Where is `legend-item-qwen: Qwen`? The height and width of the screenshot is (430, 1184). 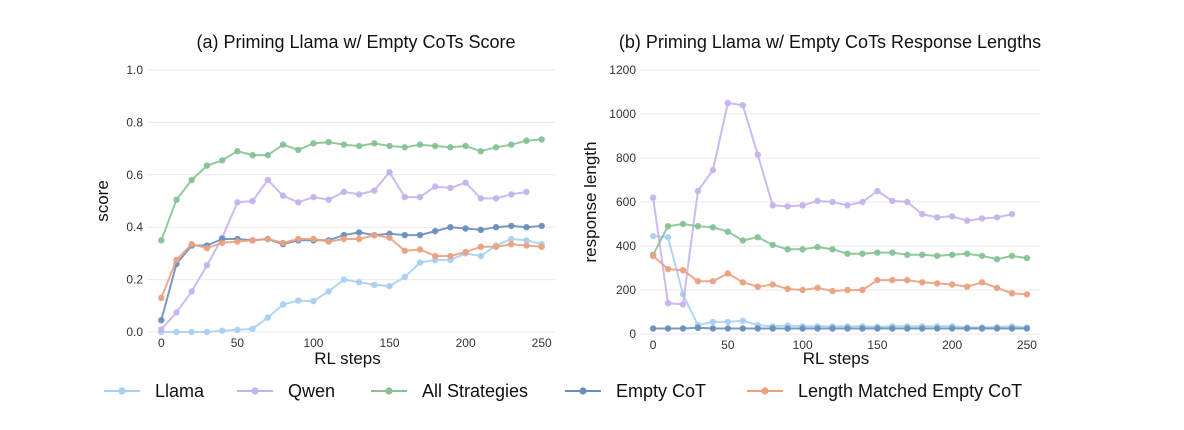
legend-item-qwen: Qwen is located at coordinates (286, 391).